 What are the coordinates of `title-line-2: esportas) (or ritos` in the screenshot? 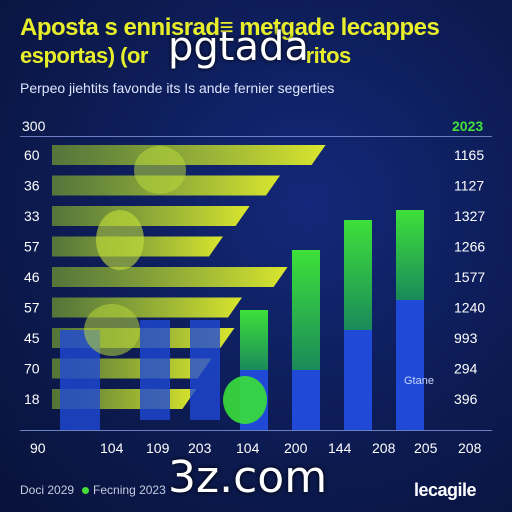 It's located at (260, 56).